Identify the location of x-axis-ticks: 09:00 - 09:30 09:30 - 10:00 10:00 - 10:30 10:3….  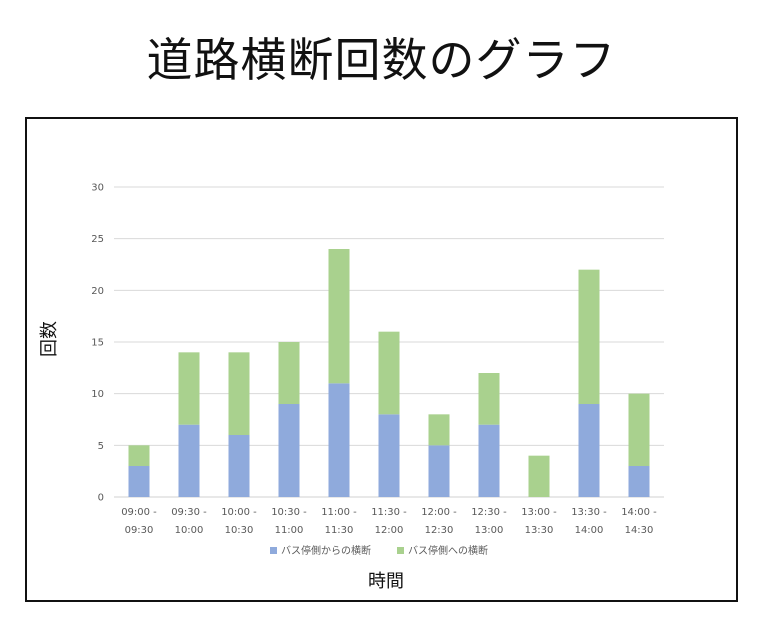
(389, 521).